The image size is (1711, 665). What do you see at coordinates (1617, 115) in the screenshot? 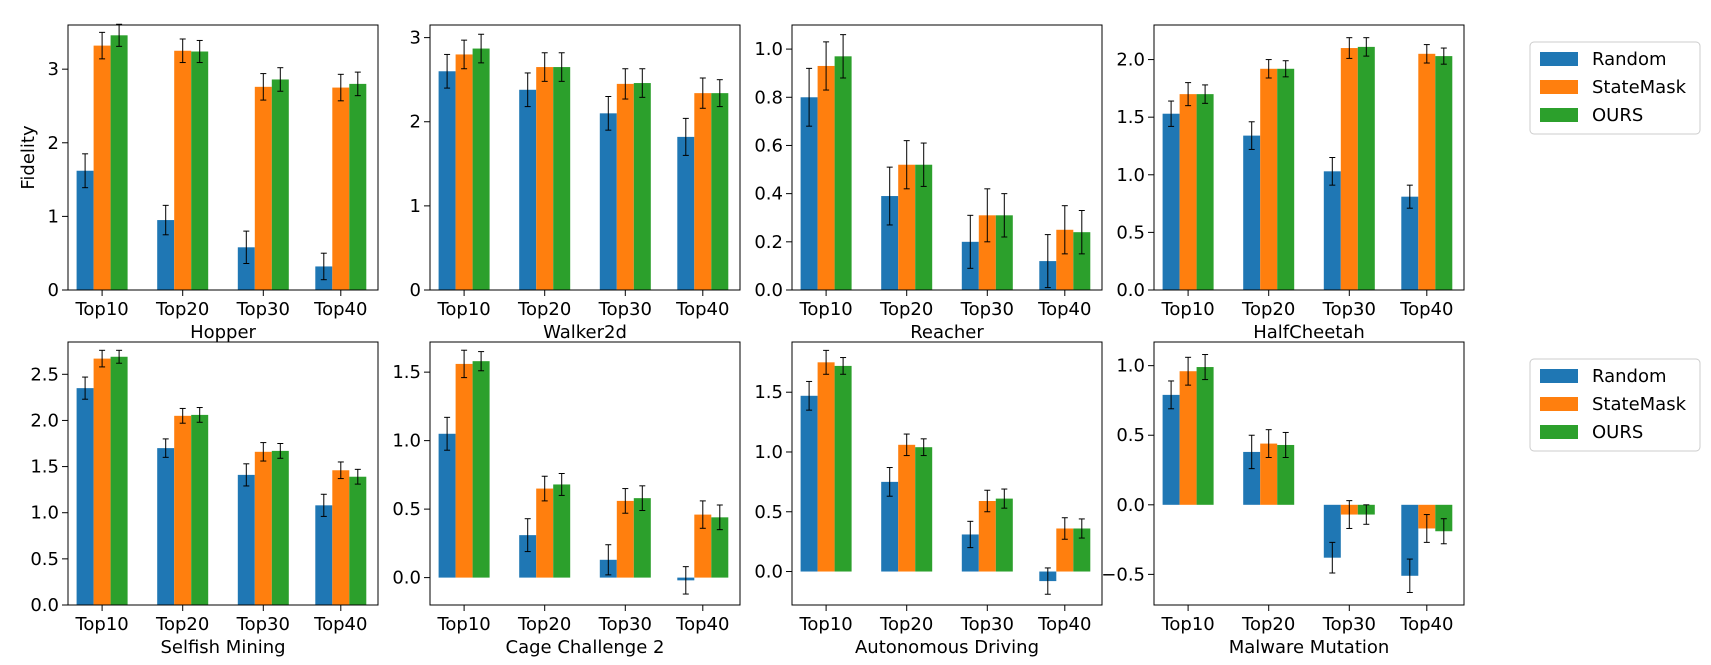
I see `legend-label-ours: OURS` at bounding box center [1617, 115].